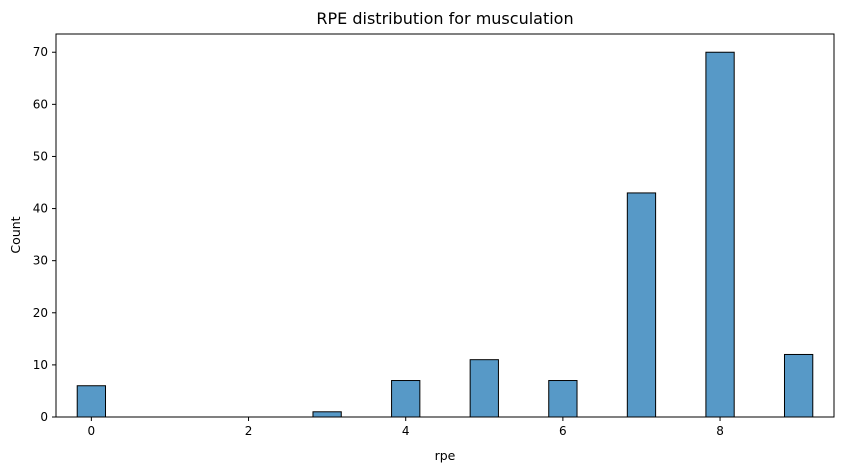 The width and height of the screenshot is (841, 470). I want to click on x-tick-label: 2, so click(249, 431).